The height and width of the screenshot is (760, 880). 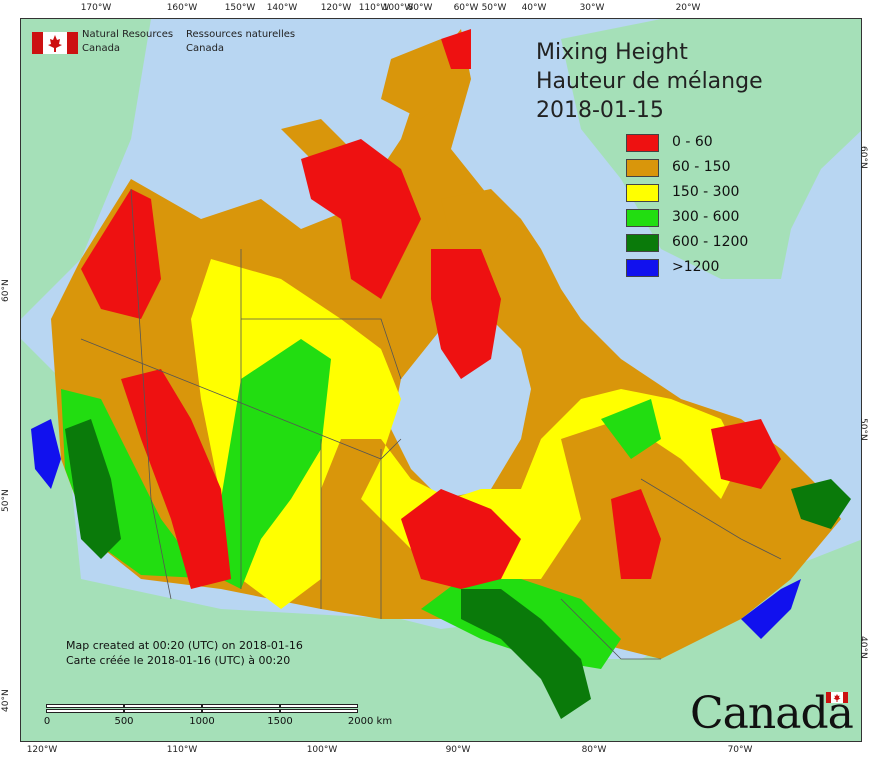 I want to click on tick-top-2: 160°W, so click(x=182, y=8).